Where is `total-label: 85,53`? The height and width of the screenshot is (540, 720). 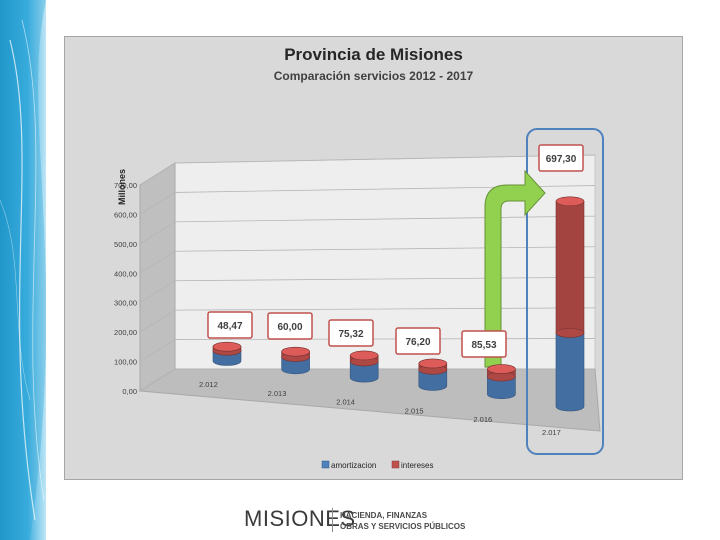 total-label: 85,53 is located at coordinates (483, 345).